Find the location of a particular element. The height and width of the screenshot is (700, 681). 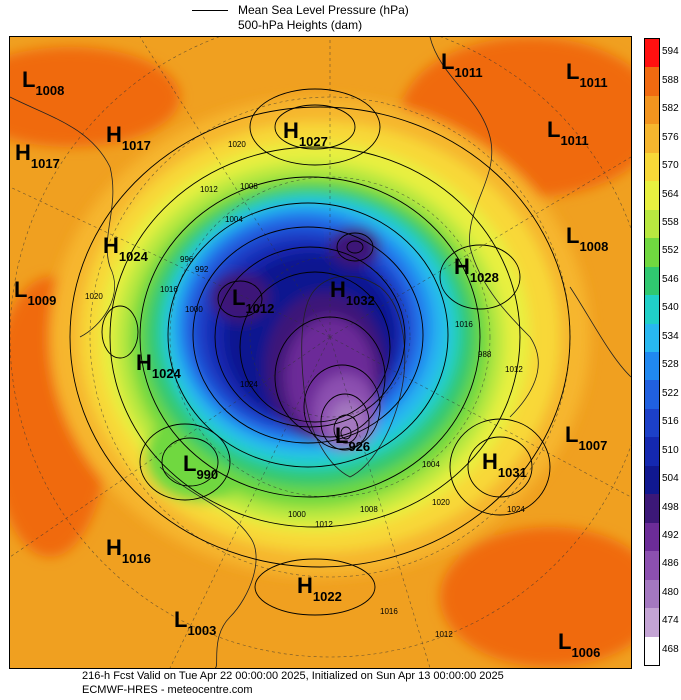

colorbar-level-label: 468 is located at coordinates (670, 649).